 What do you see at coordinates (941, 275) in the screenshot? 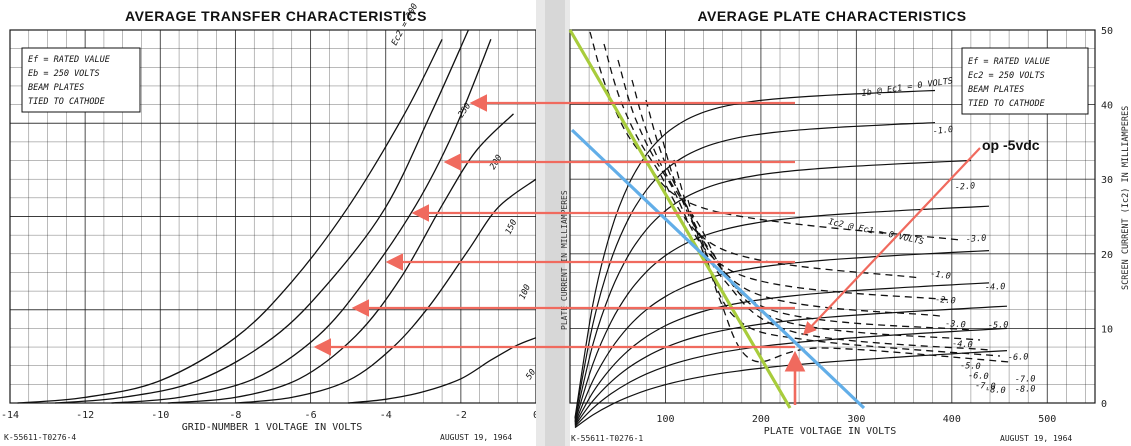
I see `screen-curve-label-1: -1.0` at bounding box center [941, 275].